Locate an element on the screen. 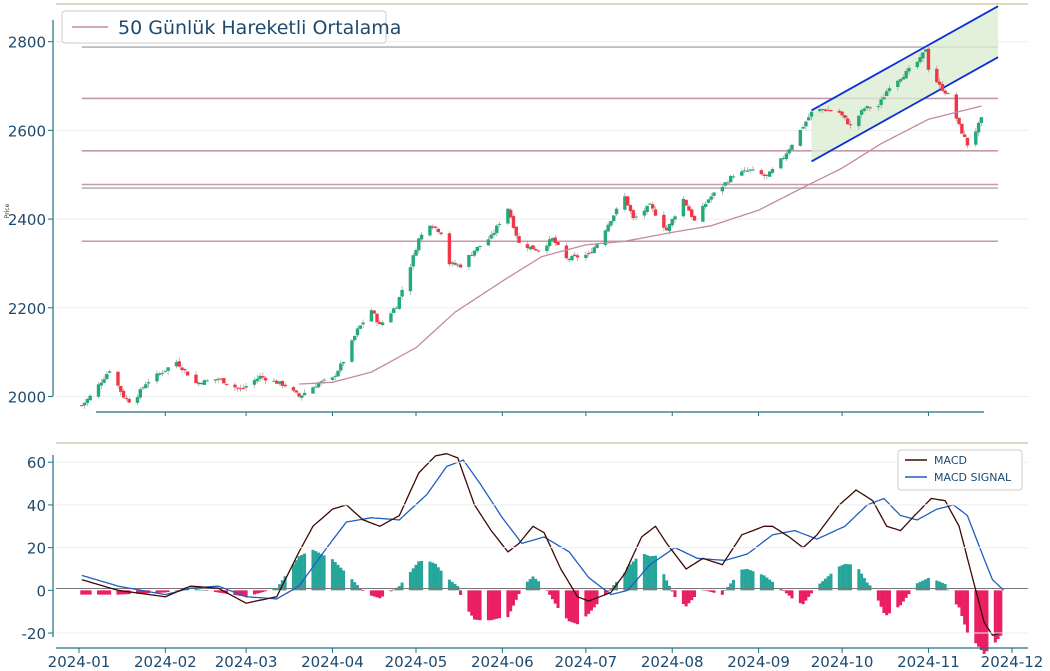 This screenshot has height=671, width=1050. macd-y-tick-label: -20 is located at coordinates (34, 634).